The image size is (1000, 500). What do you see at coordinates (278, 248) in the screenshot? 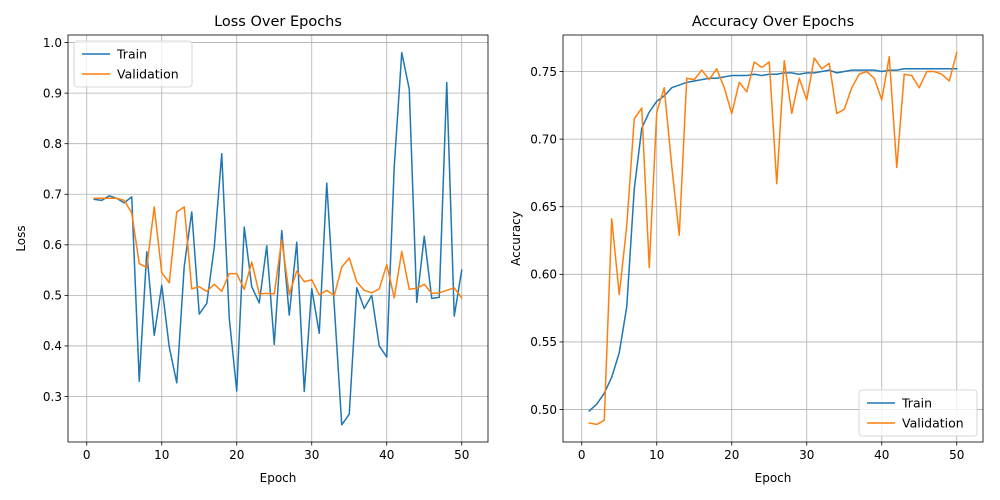
I see `chart-1-series-validation` at bounding box center [278, 248].